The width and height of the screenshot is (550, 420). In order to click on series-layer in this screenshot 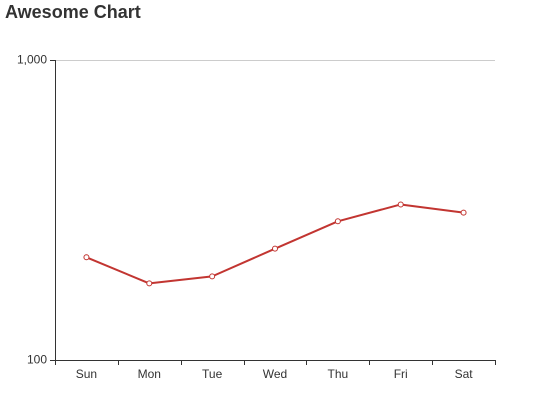, I will do `click(275, 244)`.